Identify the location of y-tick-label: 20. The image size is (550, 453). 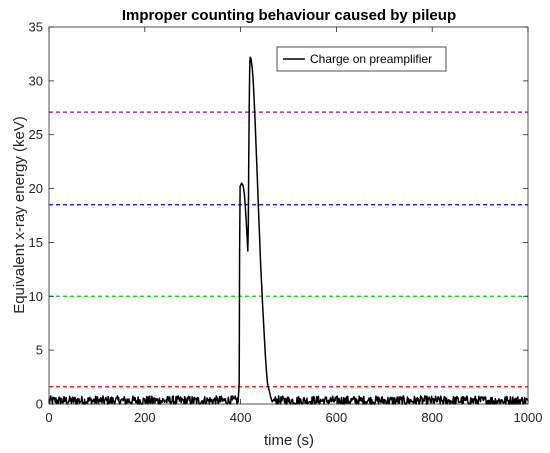
(36, 188).